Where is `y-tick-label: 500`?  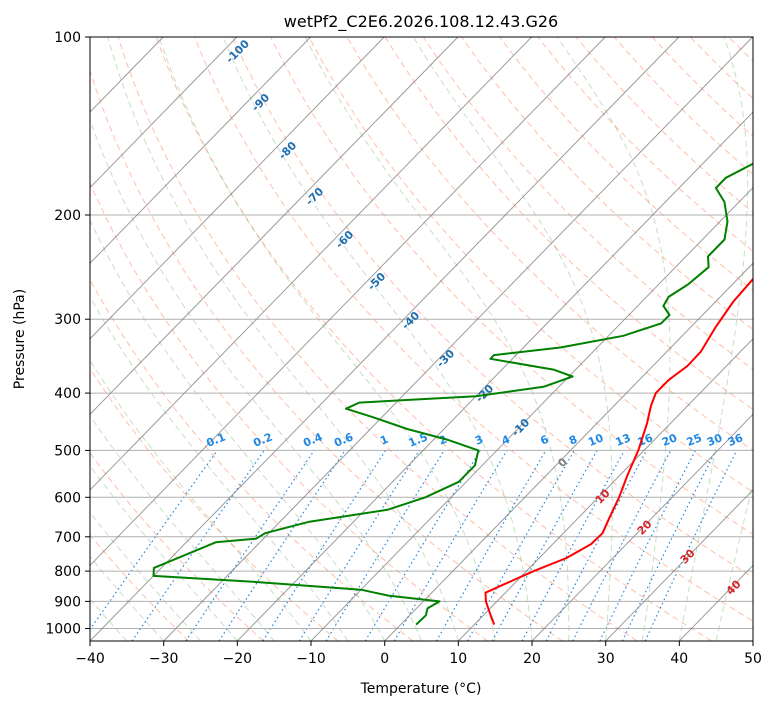 y-tick-label: 500 is located at coordinates (67, 451).